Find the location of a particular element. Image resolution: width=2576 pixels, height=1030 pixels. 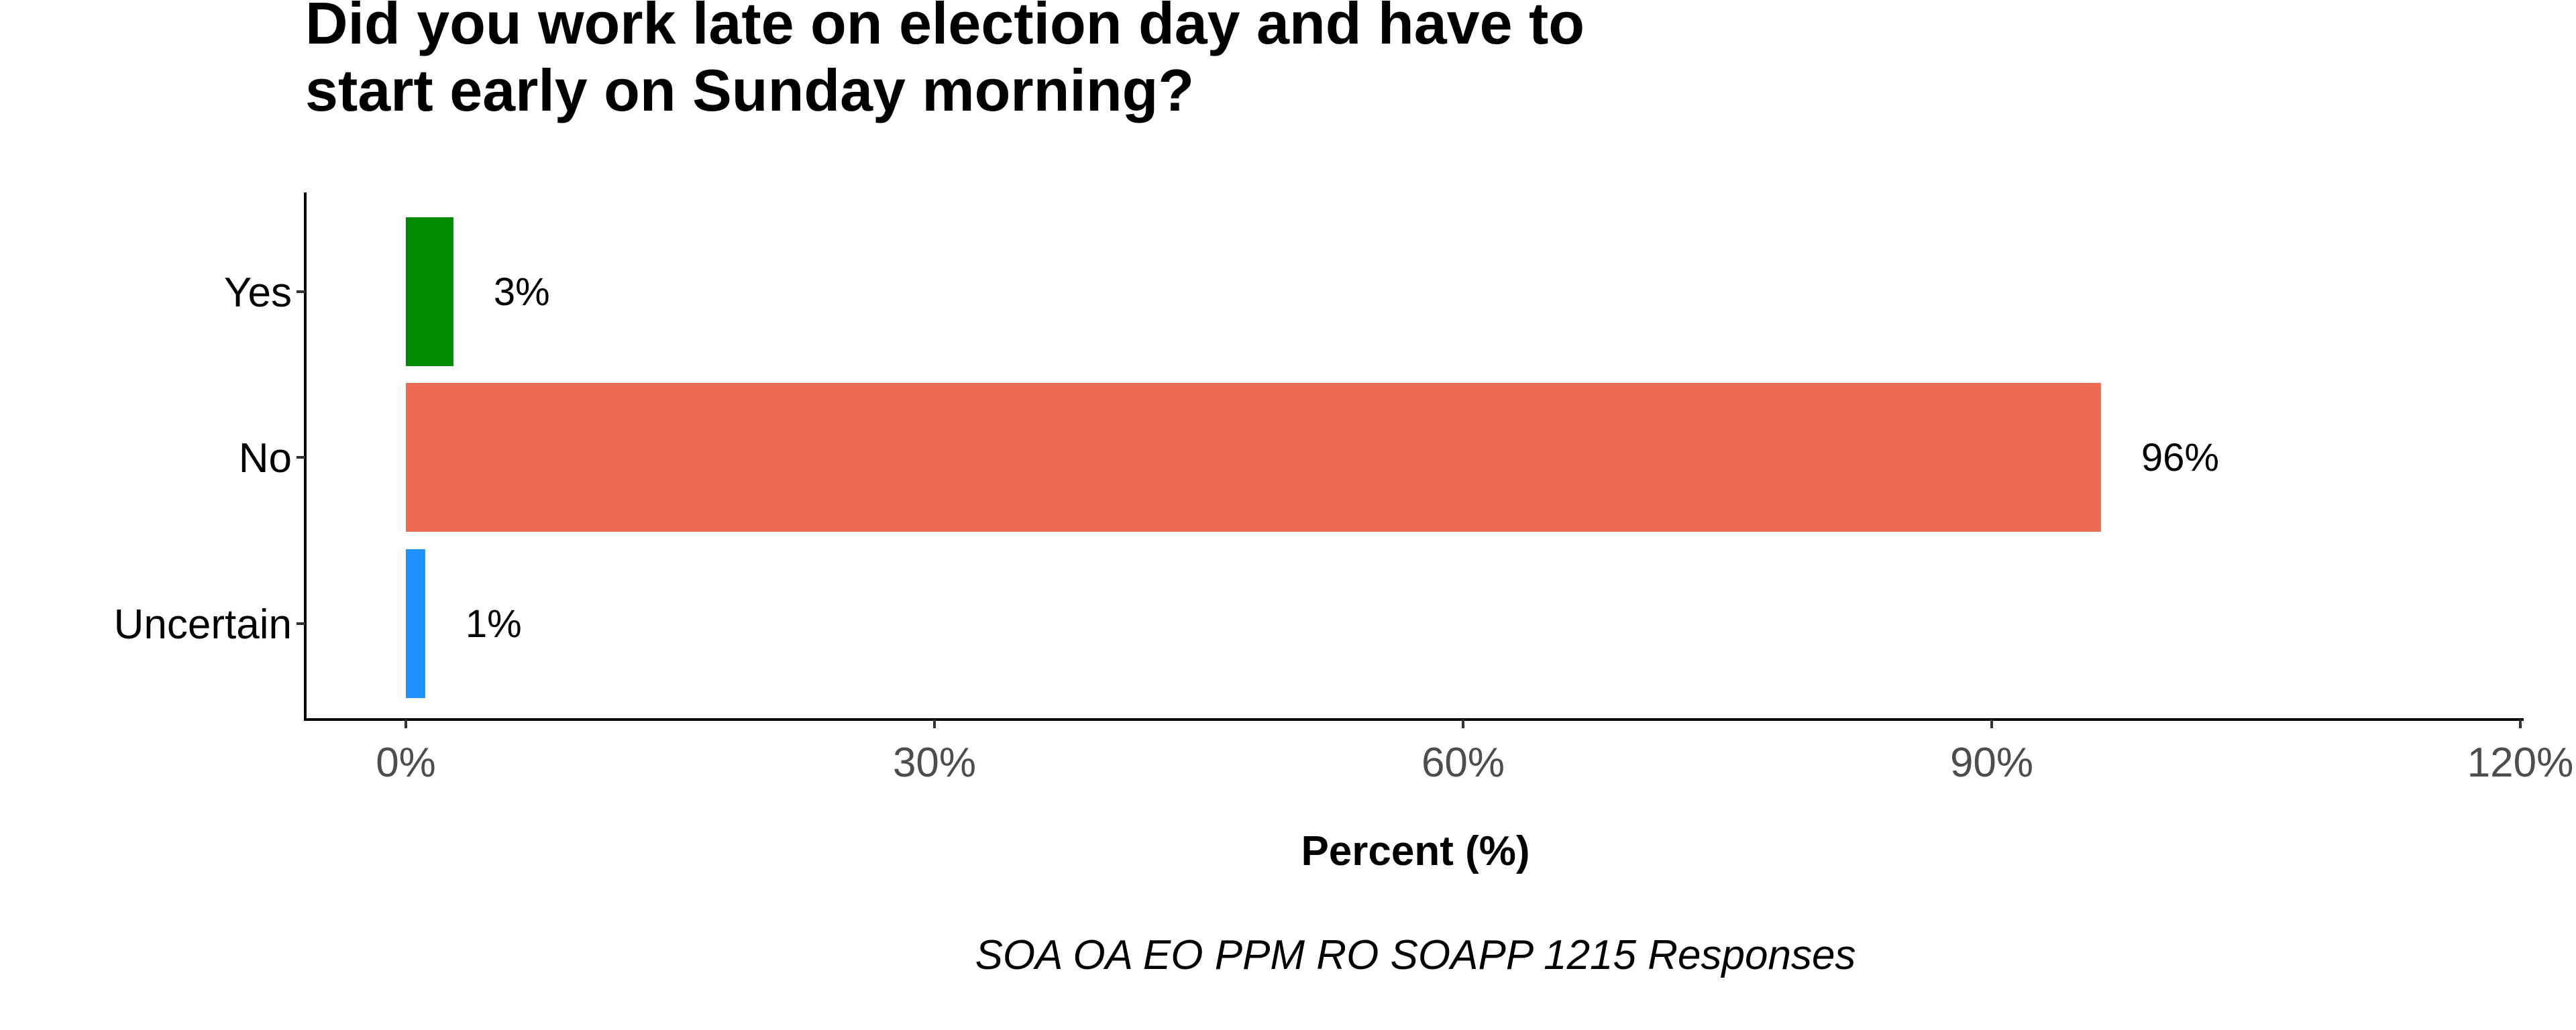

bar-no is located at coordinates (1253, 457).